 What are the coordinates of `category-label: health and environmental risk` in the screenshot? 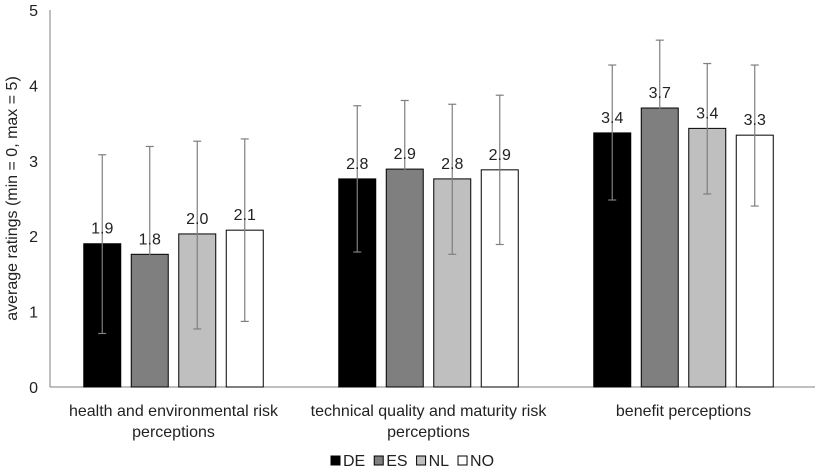 It's located at (174, 411).